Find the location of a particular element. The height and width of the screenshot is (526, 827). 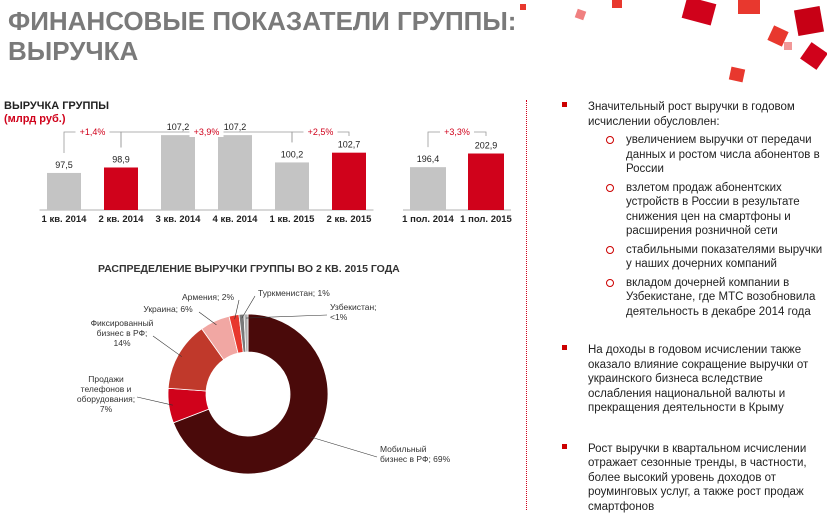

bar-value-label: 100,2 is located at coordinates (292, 154).